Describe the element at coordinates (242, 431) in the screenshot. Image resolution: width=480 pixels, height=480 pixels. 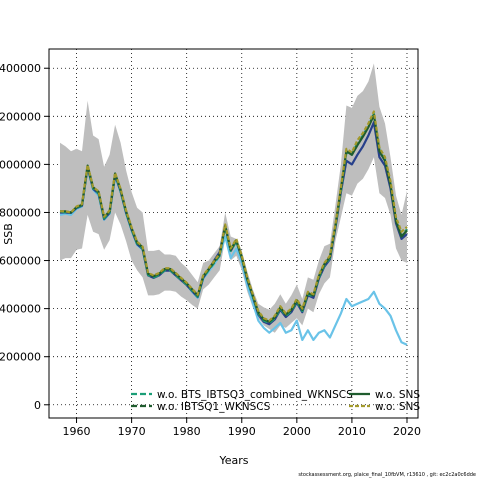
I see `x-tick-label: 1990` at that location.